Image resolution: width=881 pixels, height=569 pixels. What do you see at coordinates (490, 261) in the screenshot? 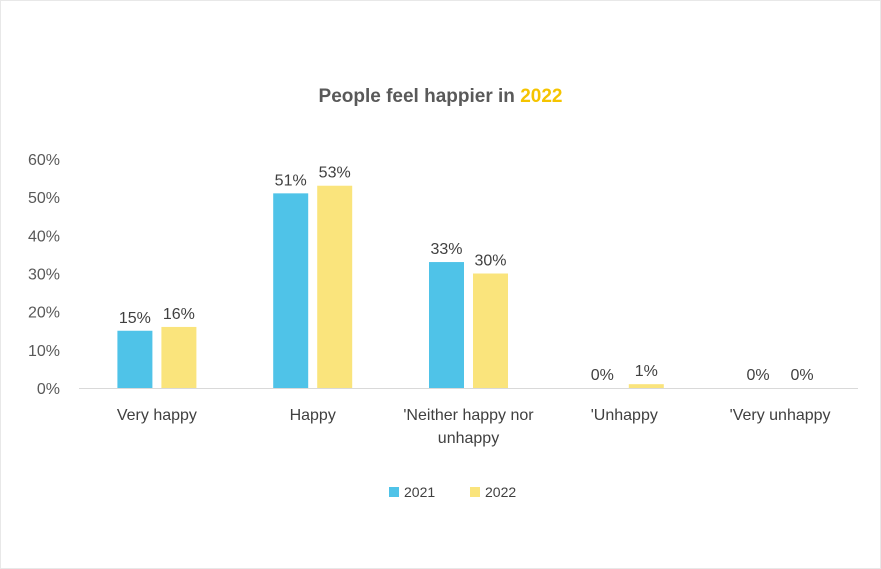
I see `data-label: 30%` at bounding box center [490, 261].